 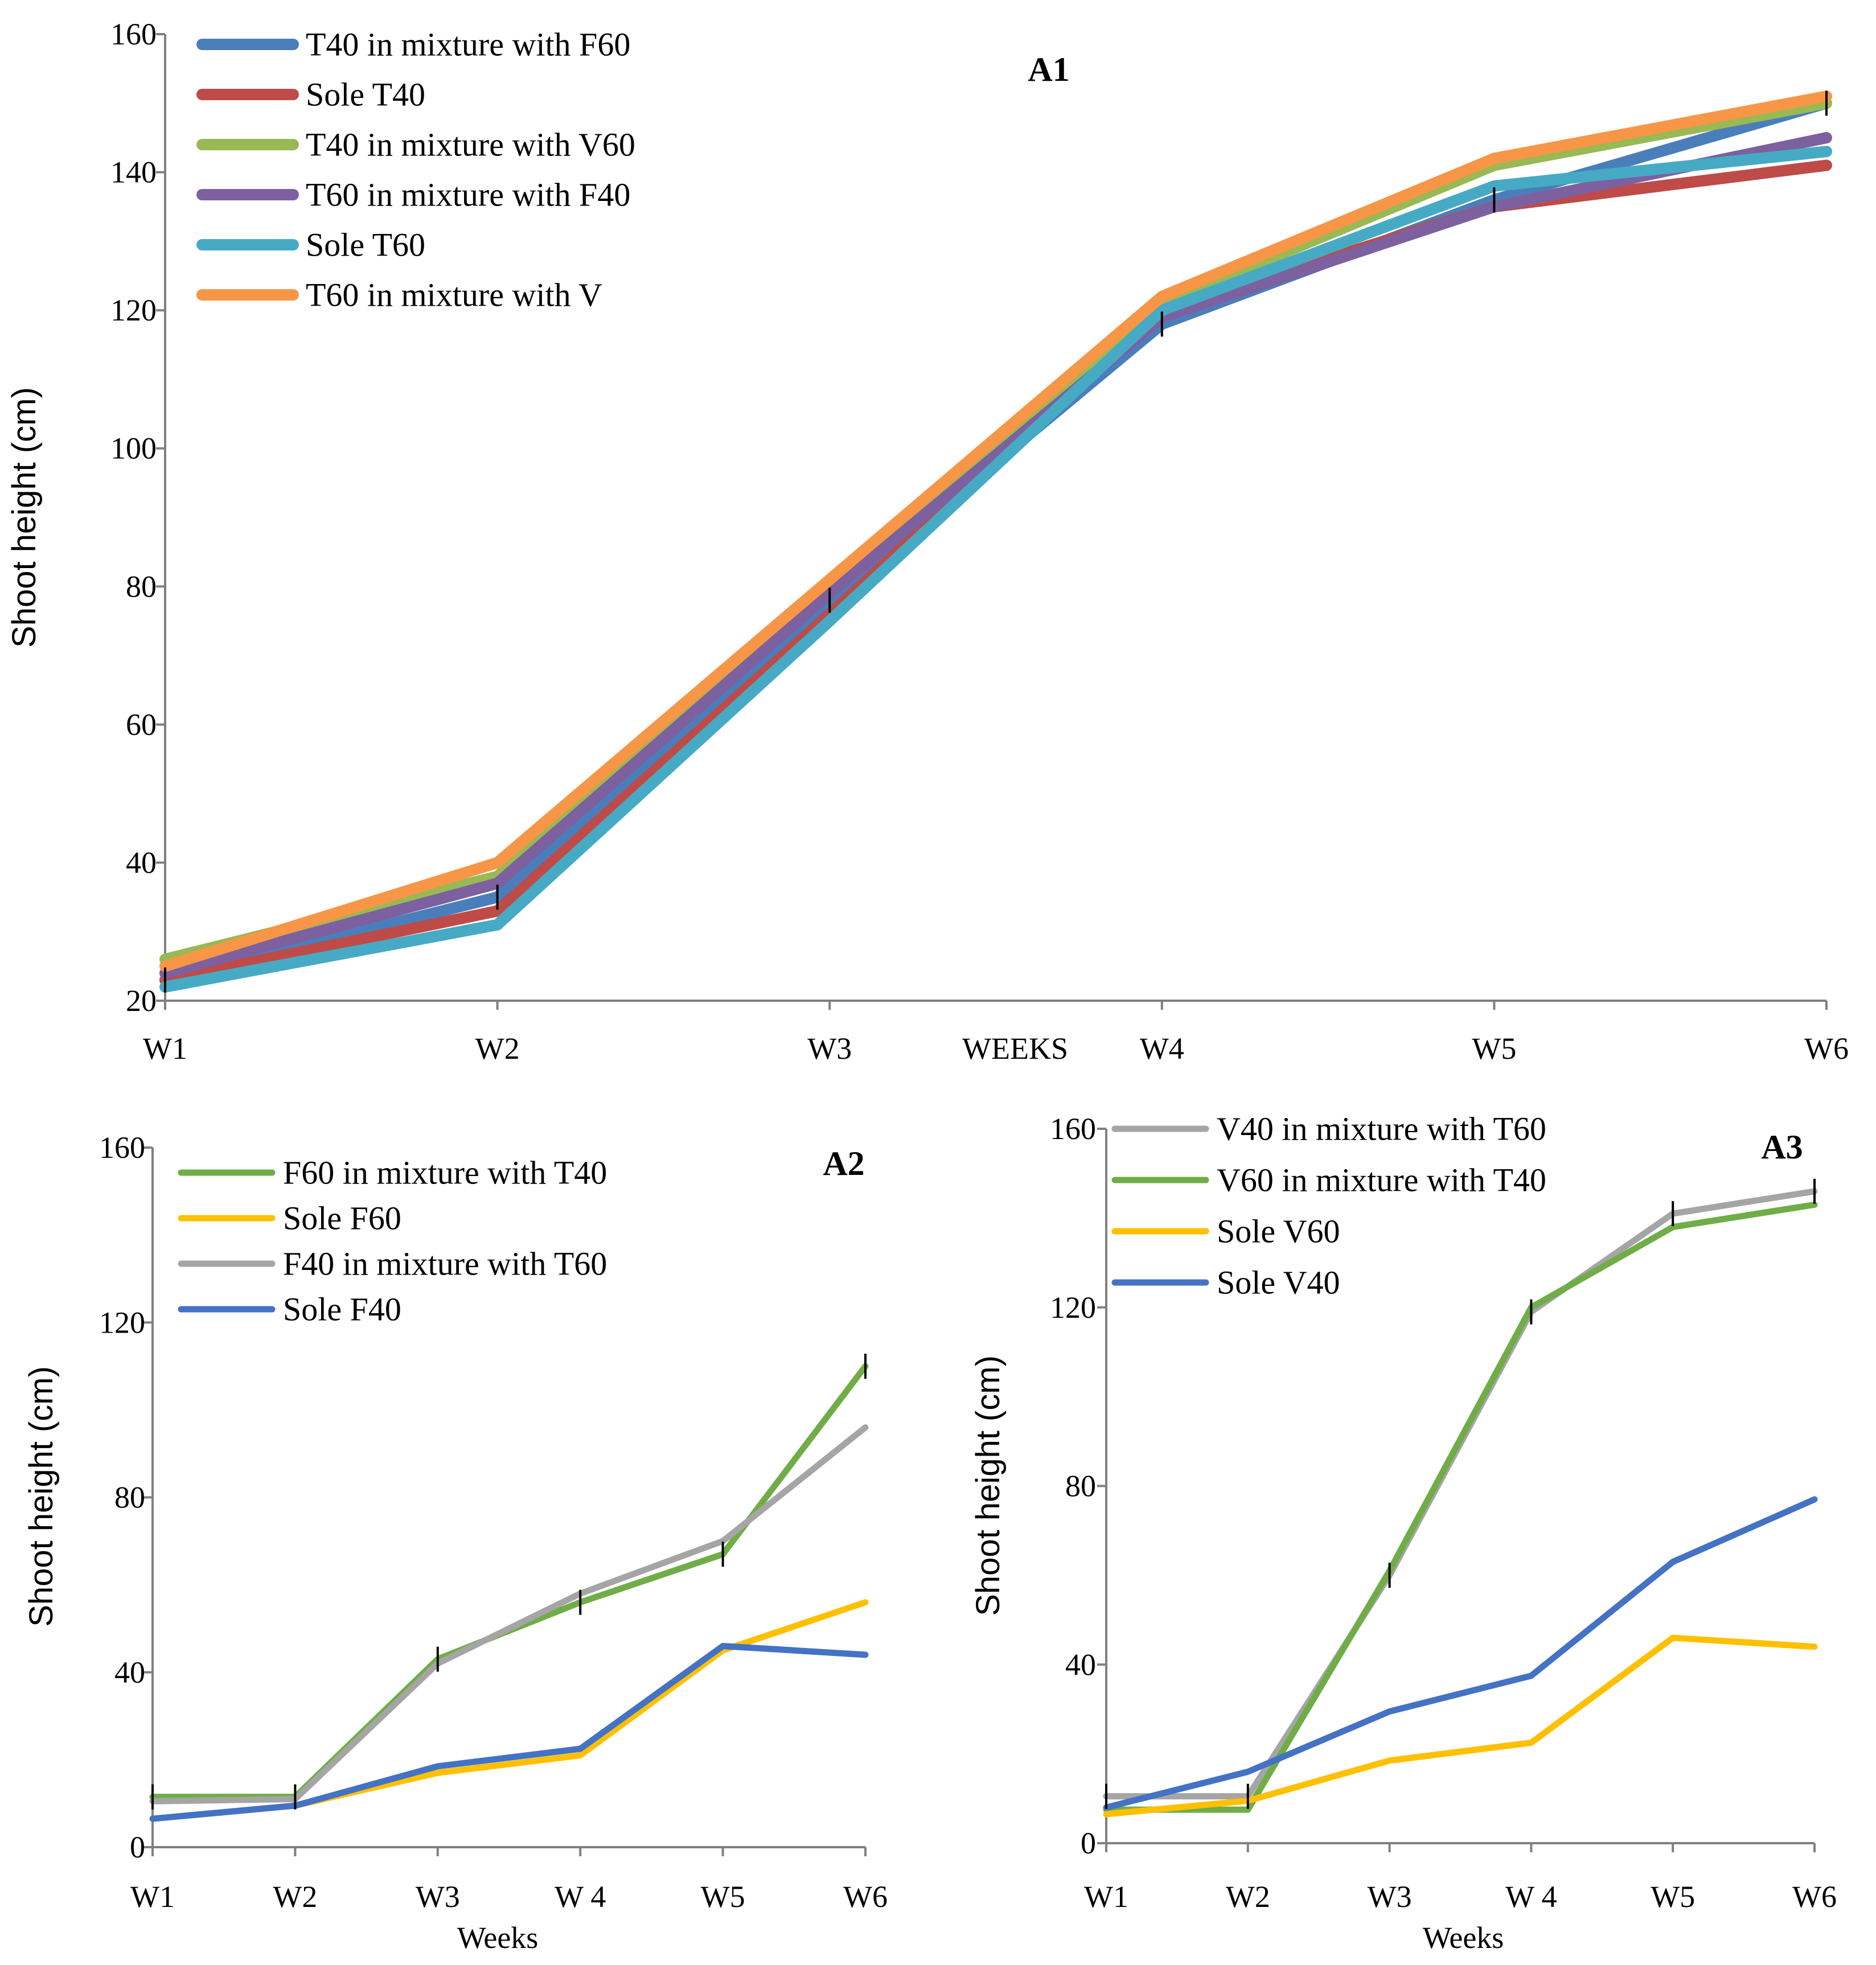 I want to click on legend-label: T60 in mixture with V, so click(x=454, y=295).